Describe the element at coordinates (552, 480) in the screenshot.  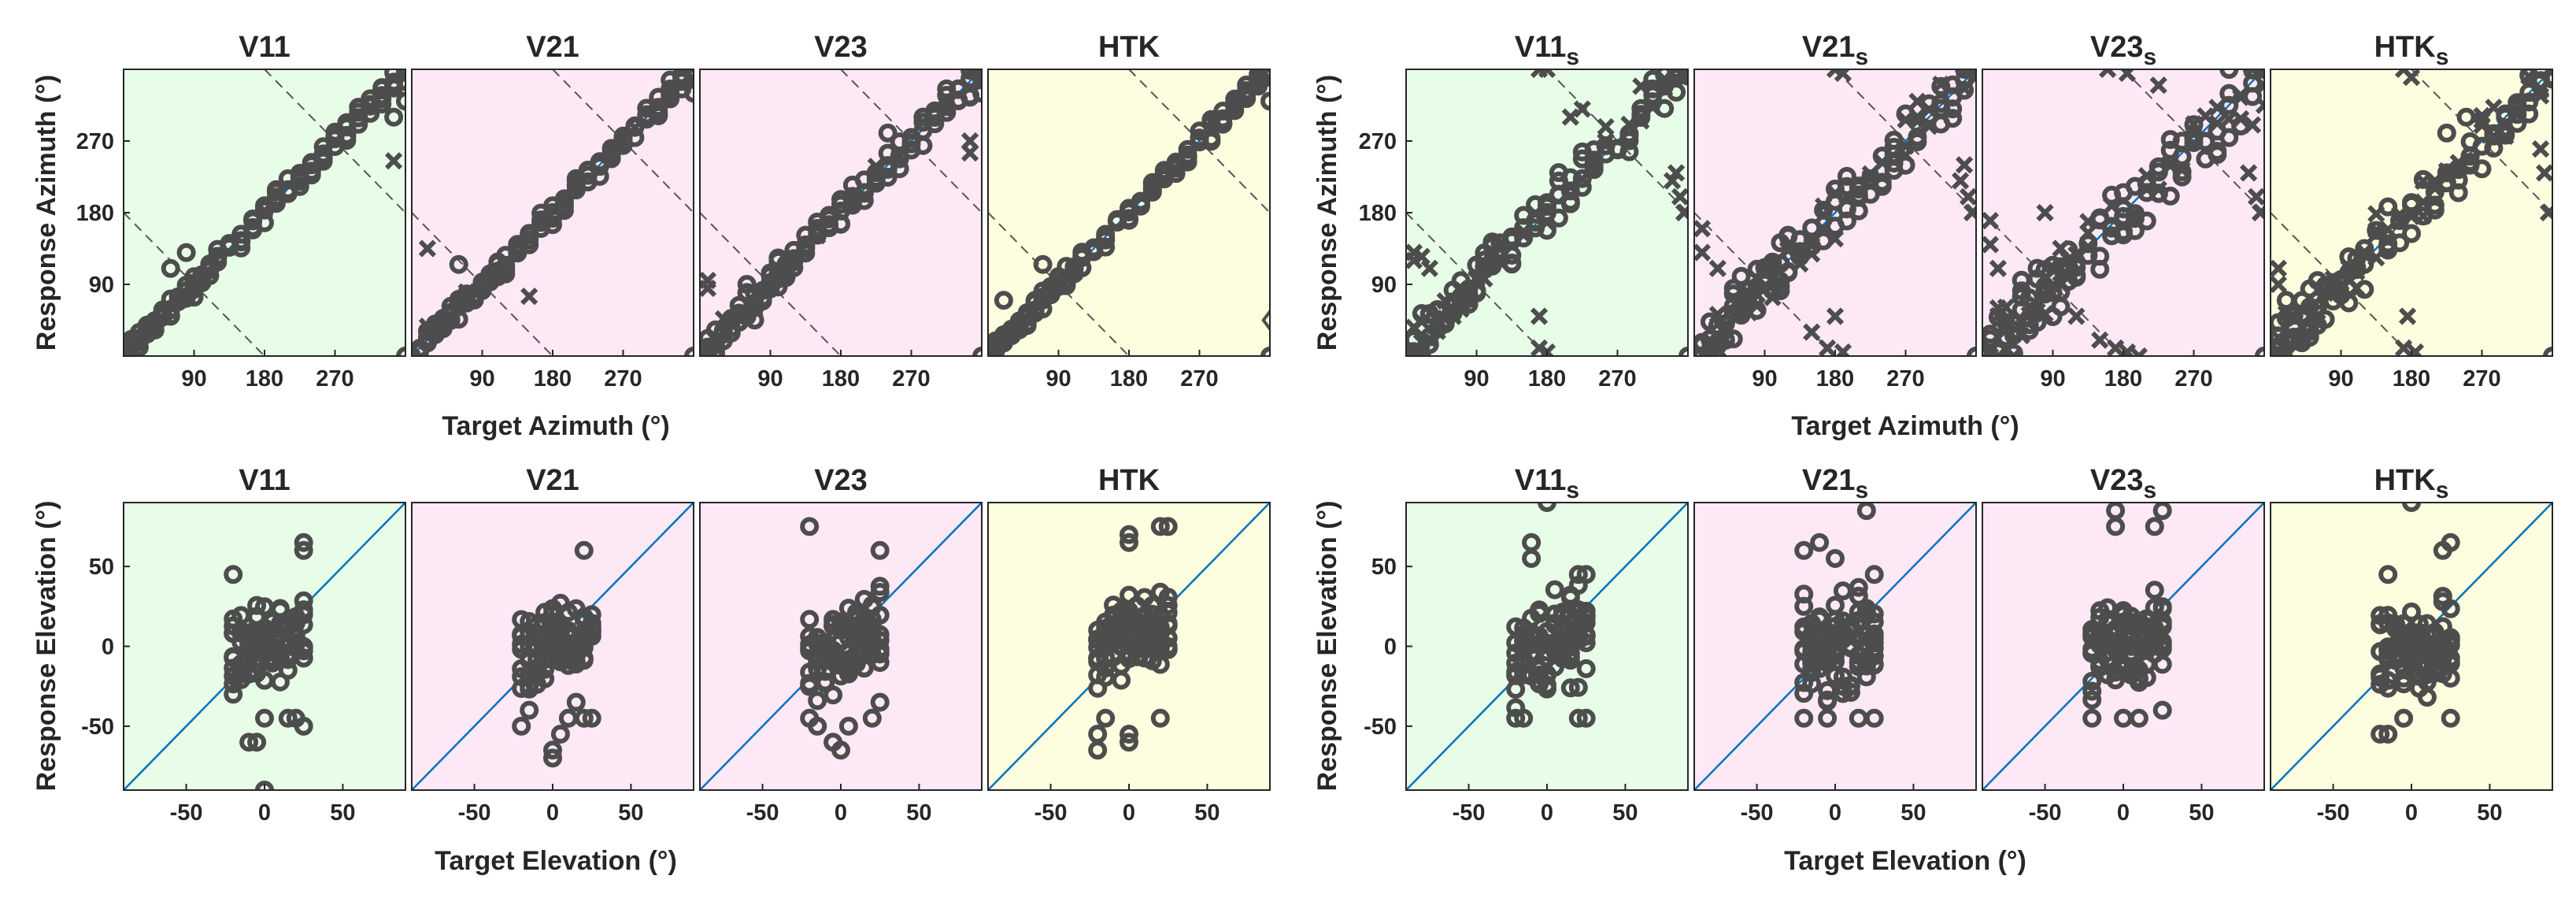
I see `panel-title-main: V21` at that location.